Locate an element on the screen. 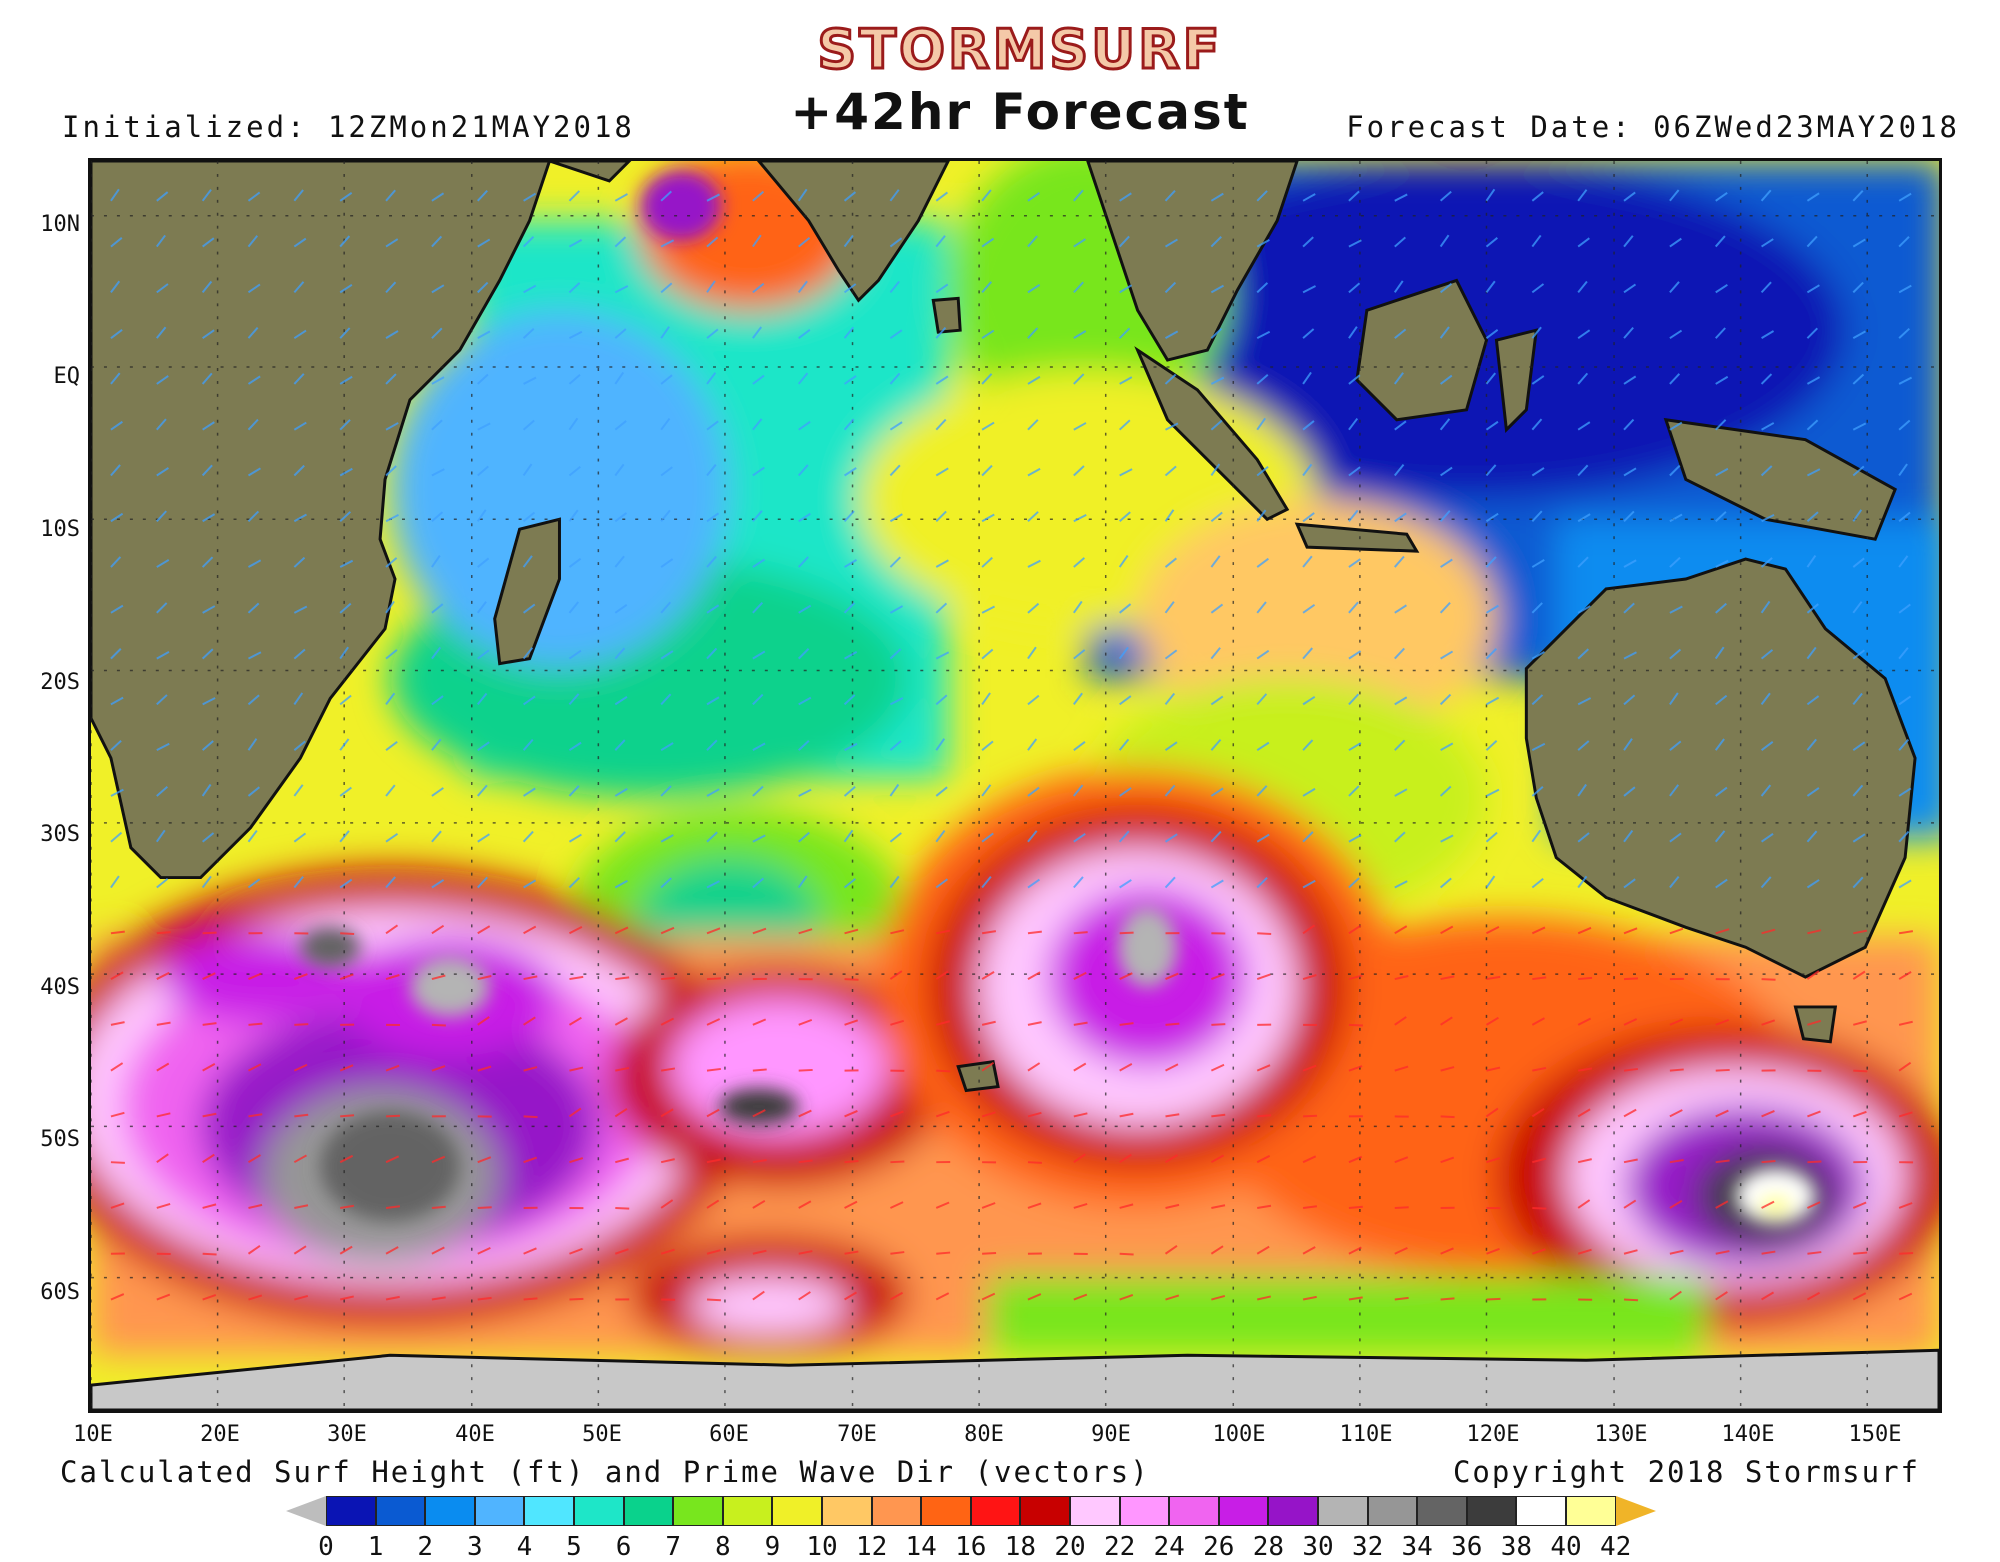  colorbar-tick-label: 38 is located at coordinates (1516, 1547).